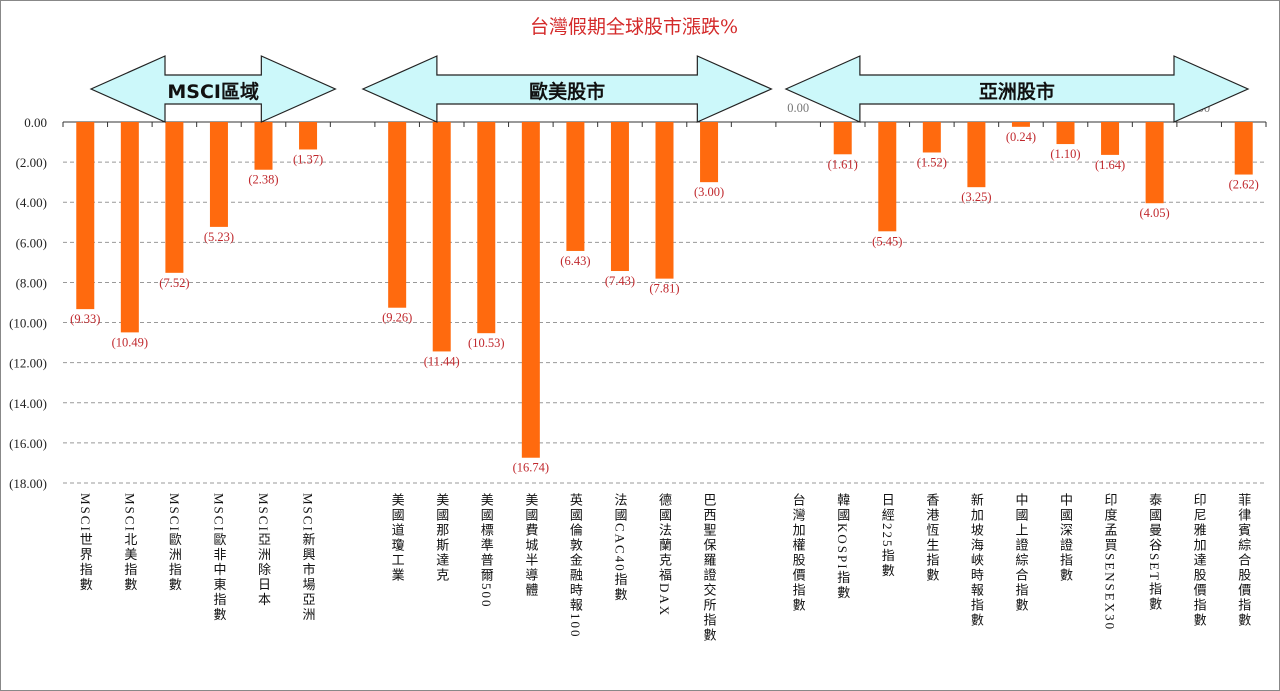 This screenshot has width=1280, height=691. I want to click on category-label: 台灣加權股價指數, so click(798, 553).